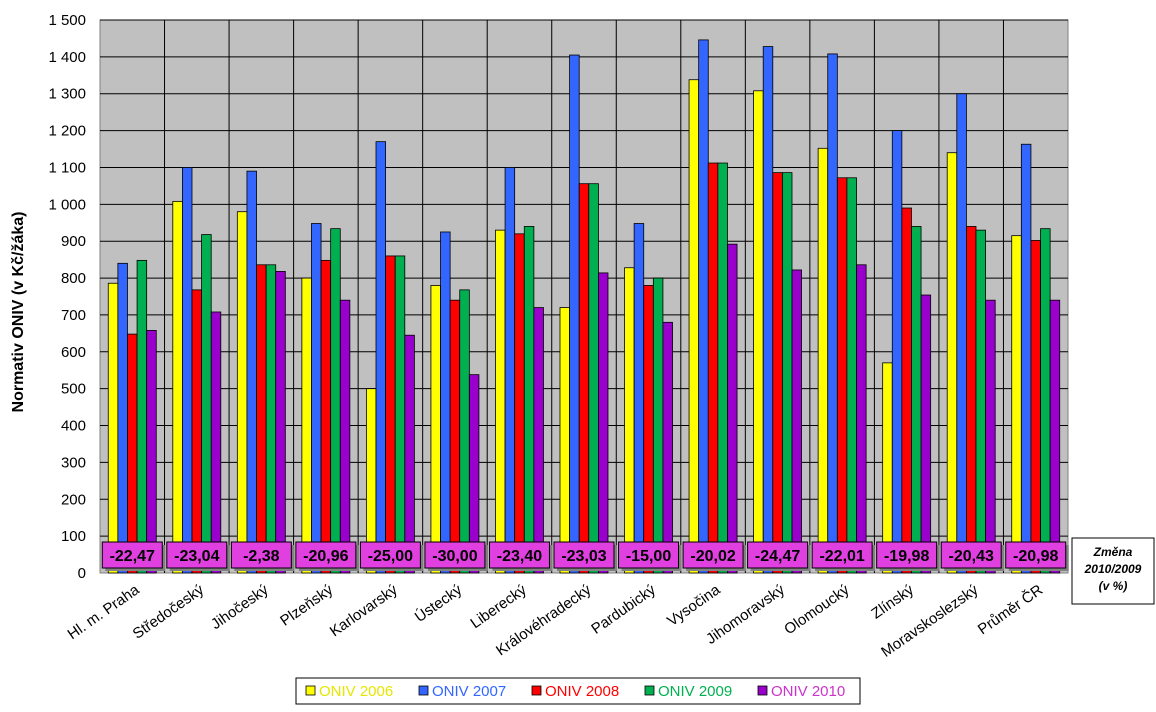 This screenshot has height=712, width=1156. I want to click on change-label: -20,96, so click(325, 556).